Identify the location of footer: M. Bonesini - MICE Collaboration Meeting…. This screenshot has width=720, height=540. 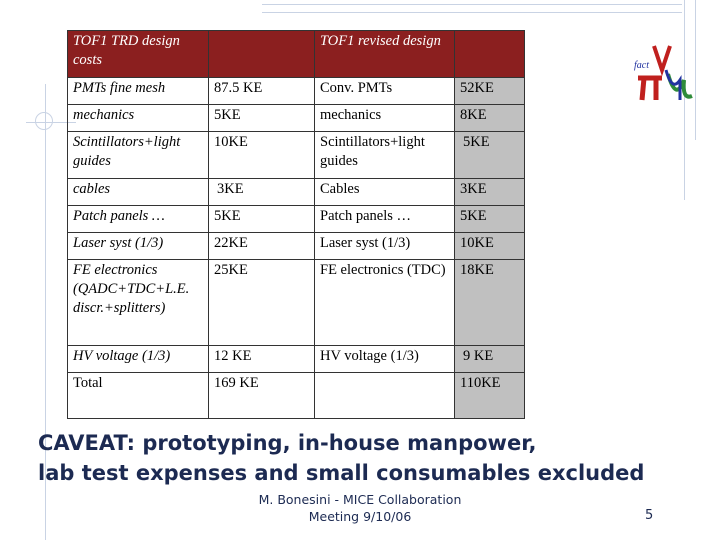
(360, 508).